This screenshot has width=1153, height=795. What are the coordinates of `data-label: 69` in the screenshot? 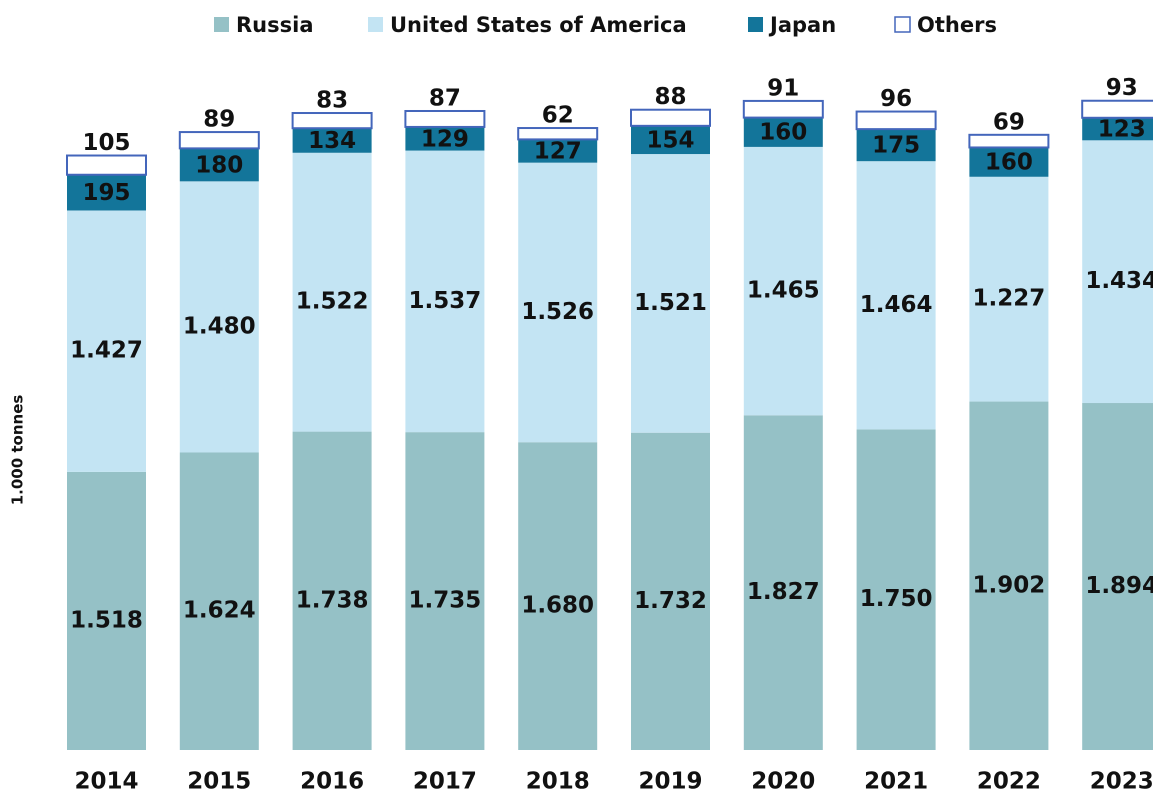 It's located at (1009, 122).